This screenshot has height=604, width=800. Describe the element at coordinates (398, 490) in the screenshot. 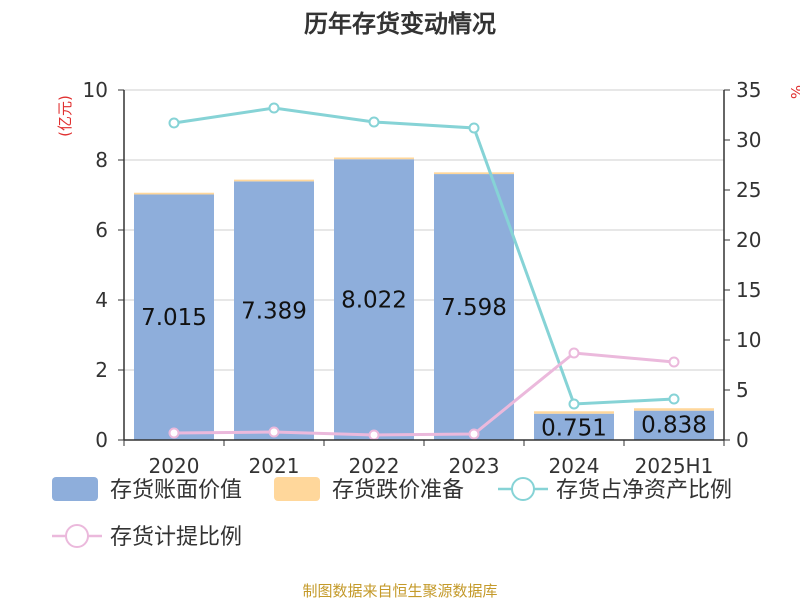

I see `legend-label: 存货跌价准备` at that location.